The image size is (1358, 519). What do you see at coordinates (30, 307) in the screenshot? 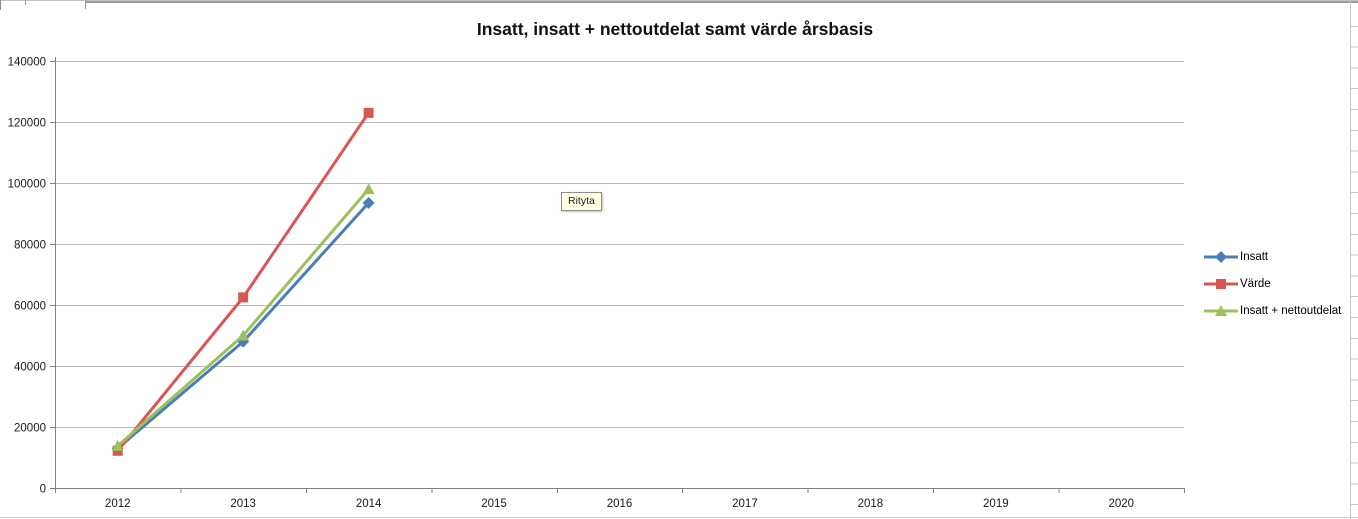
I see `svg-text: 60000` at bounding box center [30, 307].